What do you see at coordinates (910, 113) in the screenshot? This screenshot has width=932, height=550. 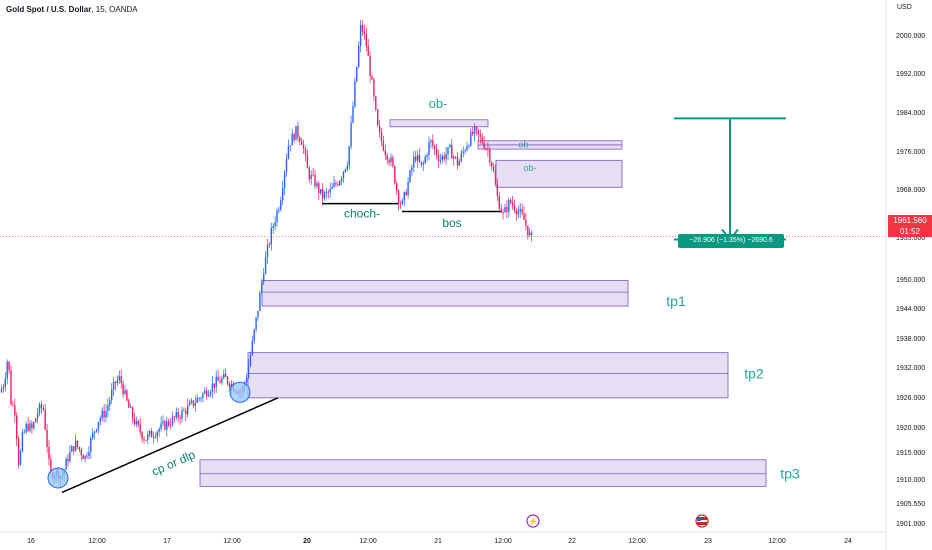 I see `price-tick: 1984.000` at bounding box center [910, 113].